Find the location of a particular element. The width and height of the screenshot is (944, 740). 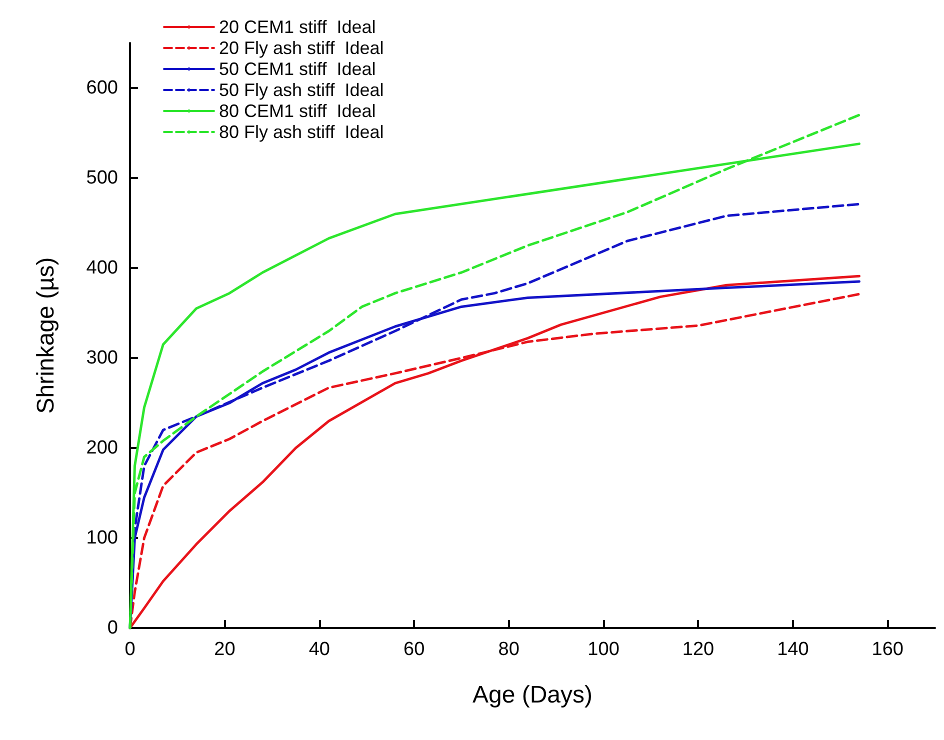

y-tick-label: 600 is located at coordinates (102, 88).